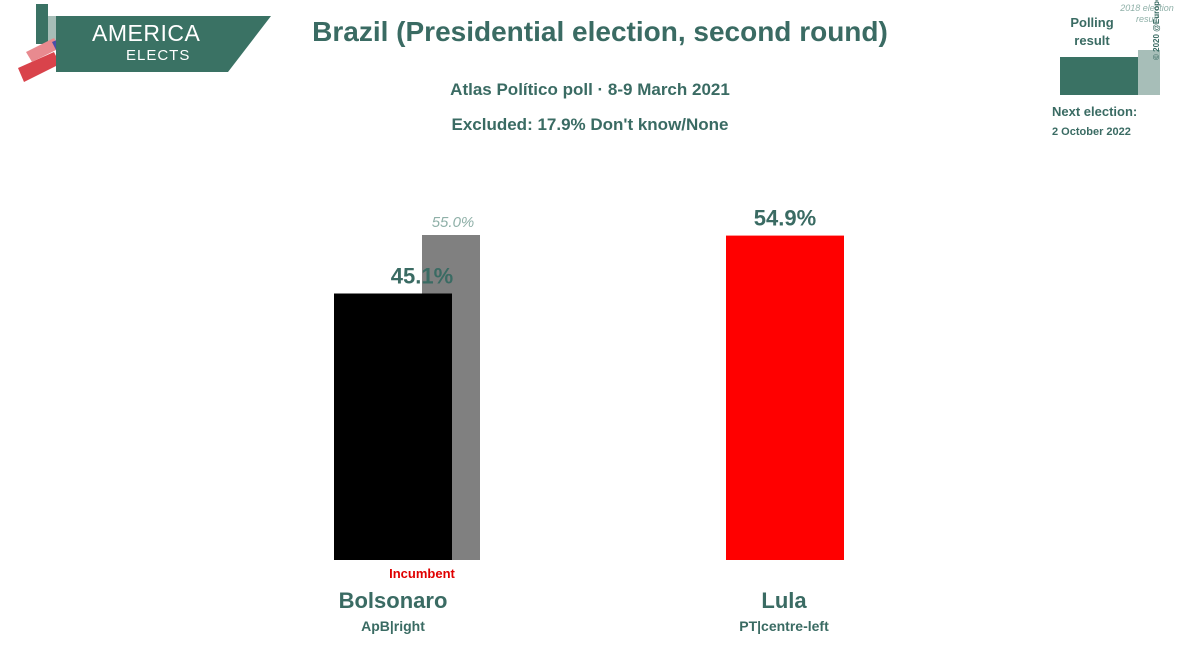  What do you see at coordinates (146, 33) in the screenshot?
I see `logo-text-america: AMERICA` at bounding box center [146, 33].